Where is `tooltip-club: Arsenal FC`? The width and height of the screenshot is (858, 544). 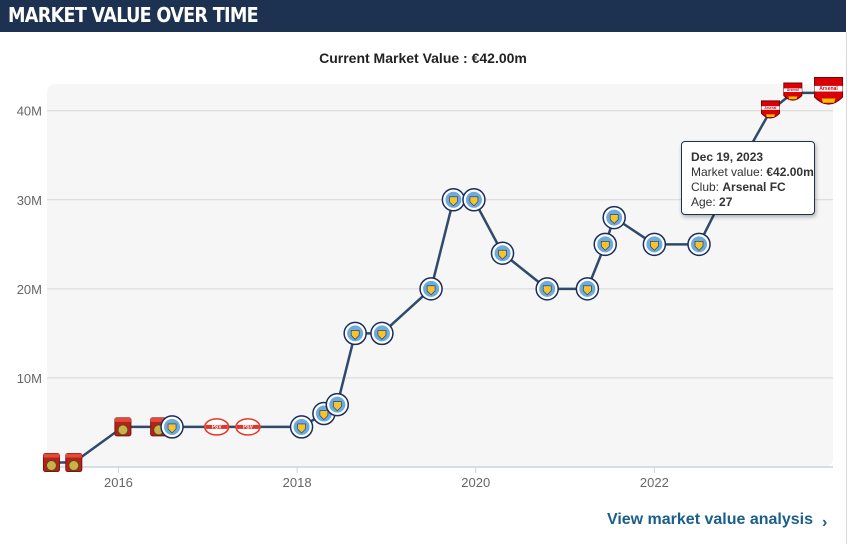 tooltip-club: Arsenal FC is located at coordinates (754, 187).